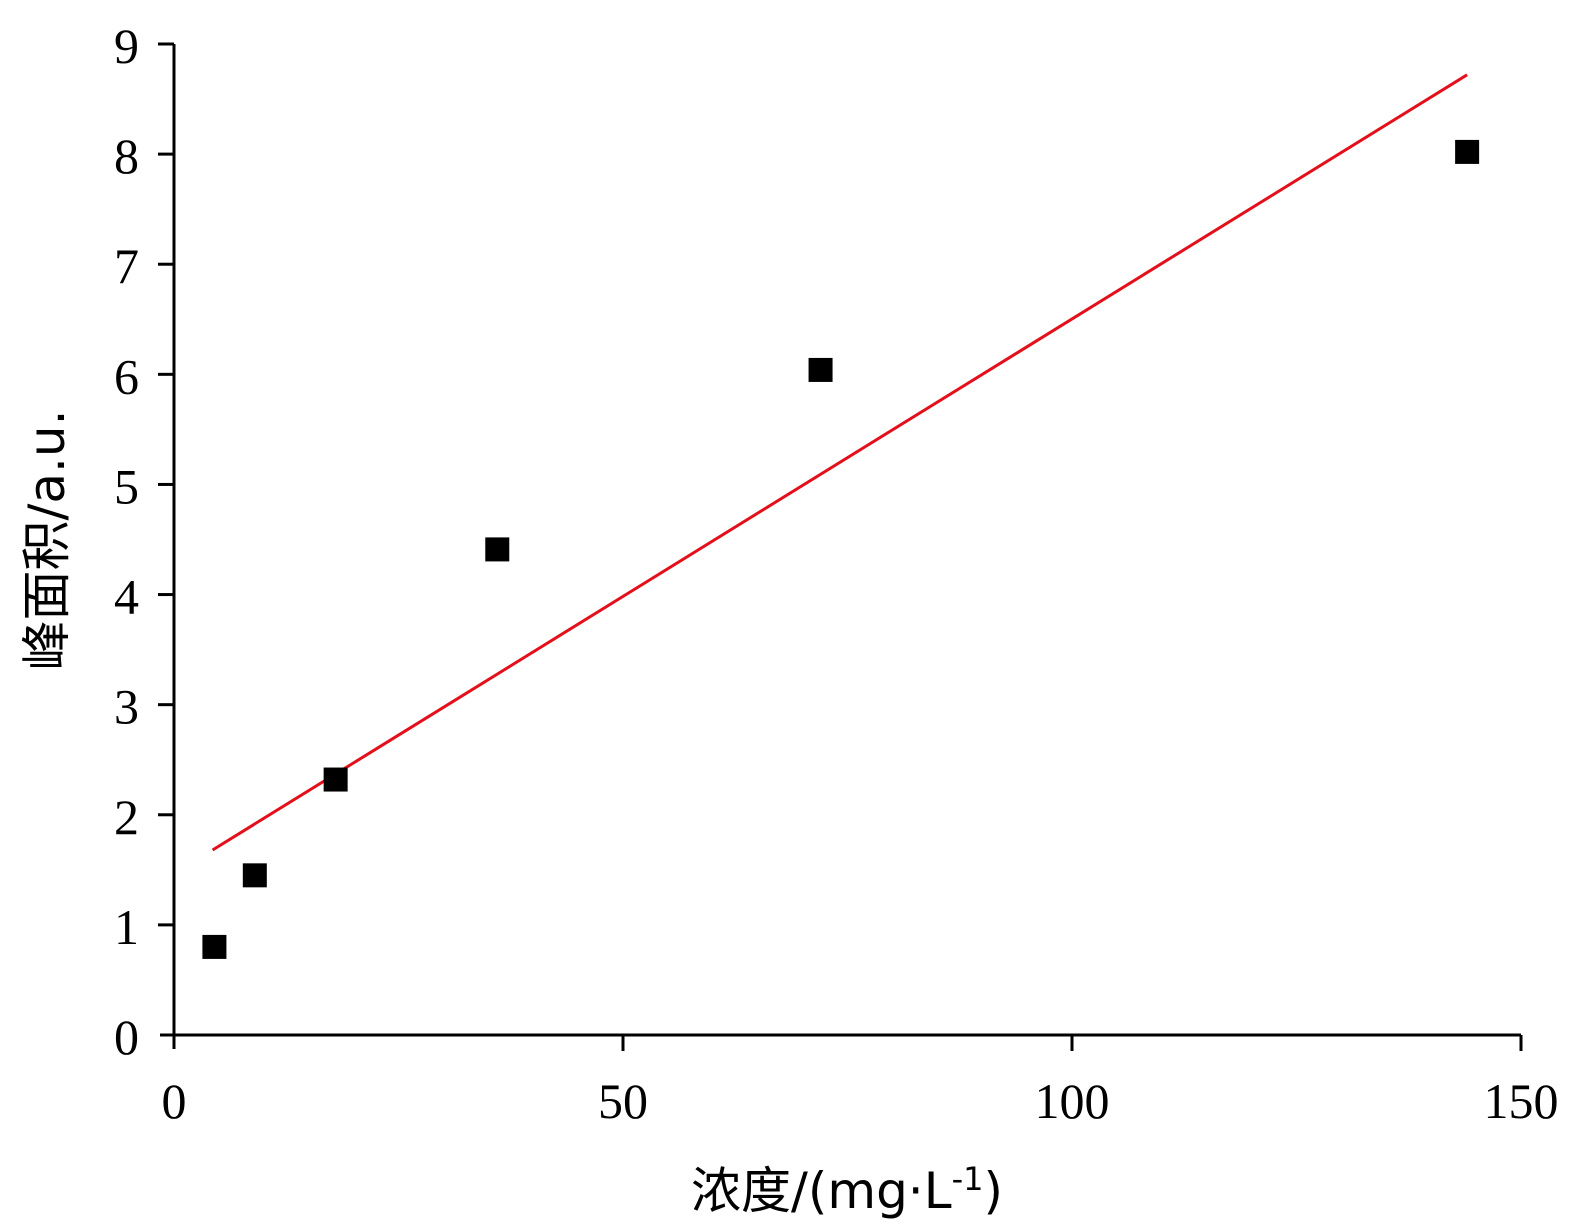 The image size is (1581, 1231). What do you see at coordinates (623, 1101) in the screenshot?
I see `x-tick-label: 50` at bounding box center [623, 1101].